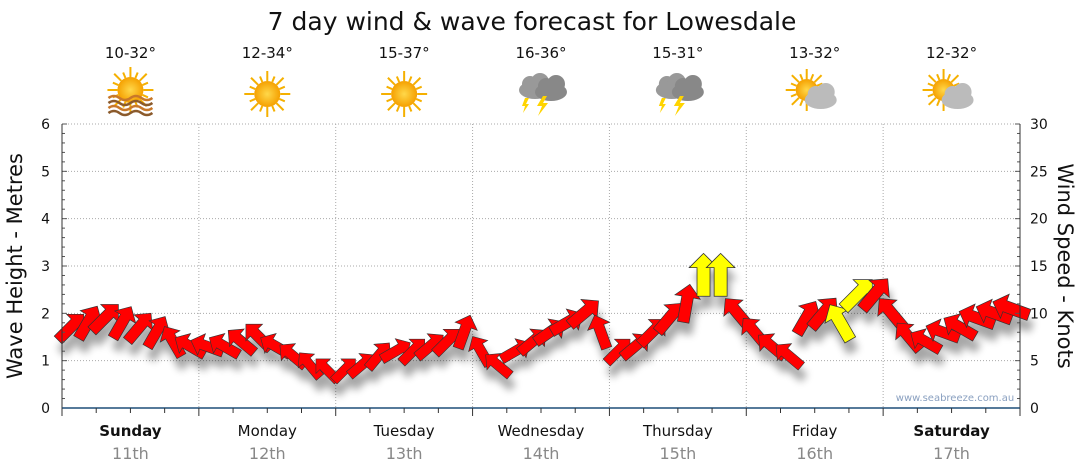 This screenshot has width=1080, height=475. I want to click on day-label: Wednesday, so click(541, 431).